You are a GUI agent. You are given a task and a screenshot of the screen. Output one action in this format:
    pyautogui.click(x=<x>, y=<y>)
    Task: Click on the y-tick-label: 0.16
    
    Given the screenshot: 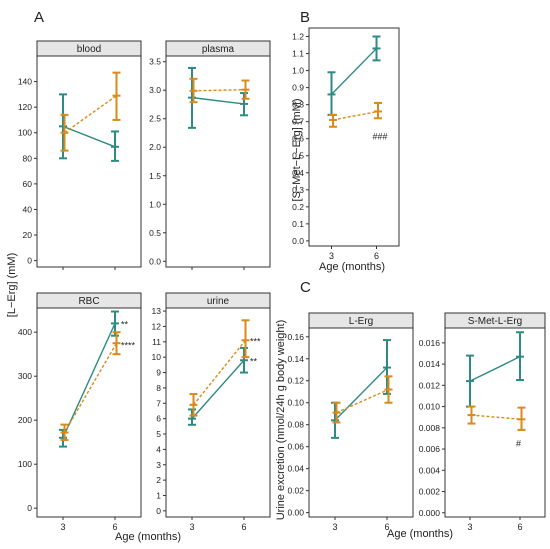 What is the action you would take?
    pyautogui.click(x=295, y=337)
    